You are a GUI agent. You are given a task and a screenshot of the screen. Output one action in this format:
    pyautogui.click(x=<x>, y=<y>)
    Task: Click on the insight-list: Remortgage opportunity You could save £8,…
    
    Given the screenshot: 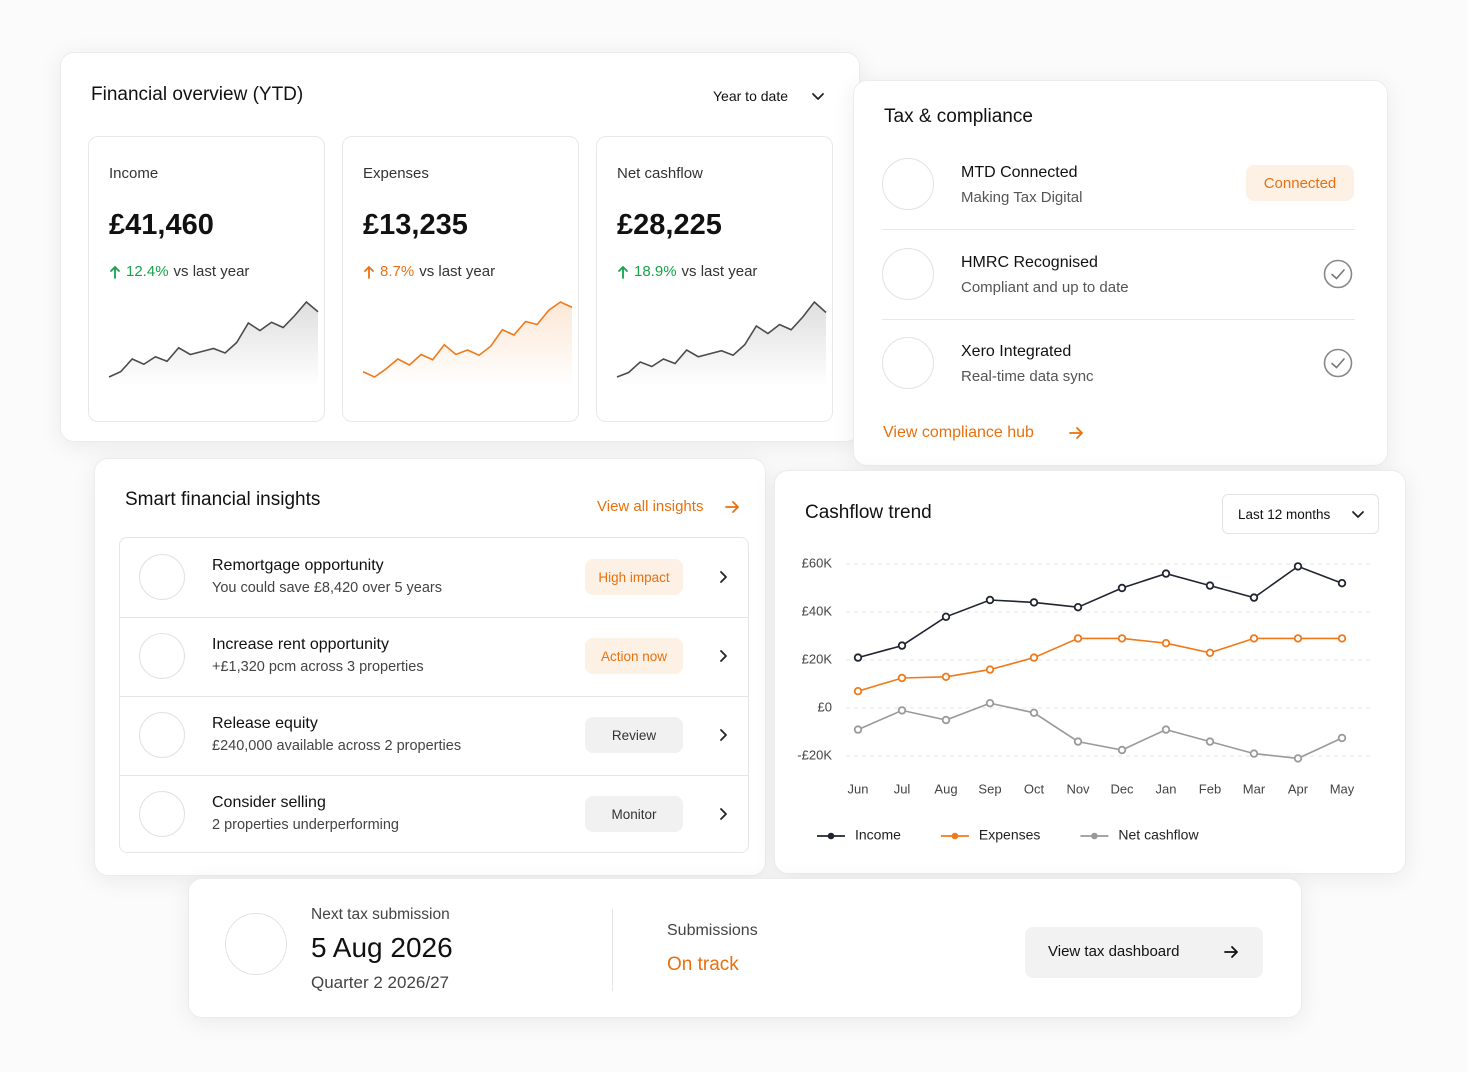 What is the action you would take?
    pyautogui.click(x=434, y=695)
    